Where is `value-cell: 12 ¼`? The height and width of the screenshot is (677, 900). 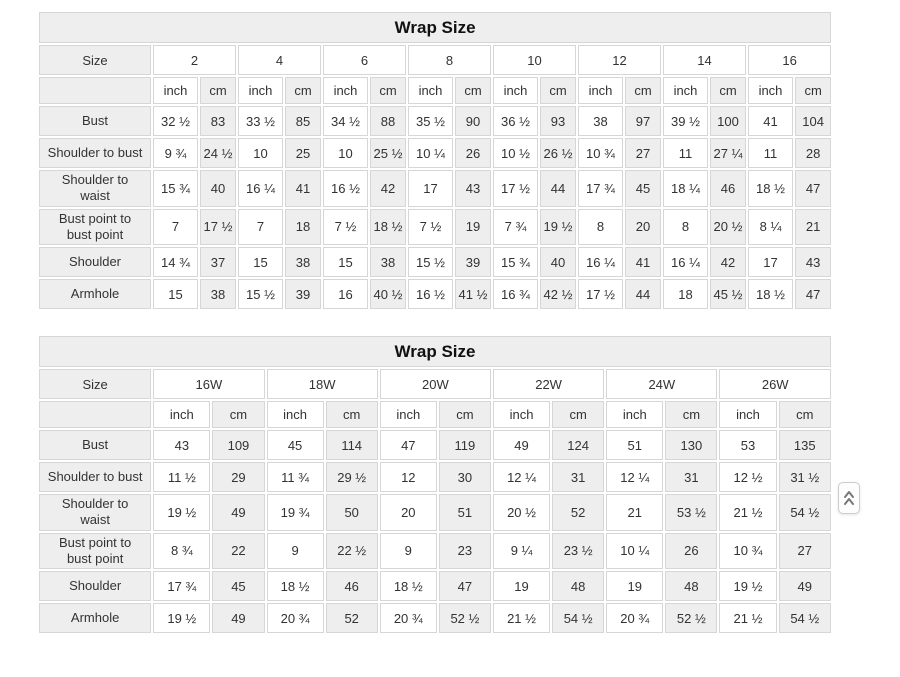
value-cell: 12 ¼ is located at coordinates (521, 477).